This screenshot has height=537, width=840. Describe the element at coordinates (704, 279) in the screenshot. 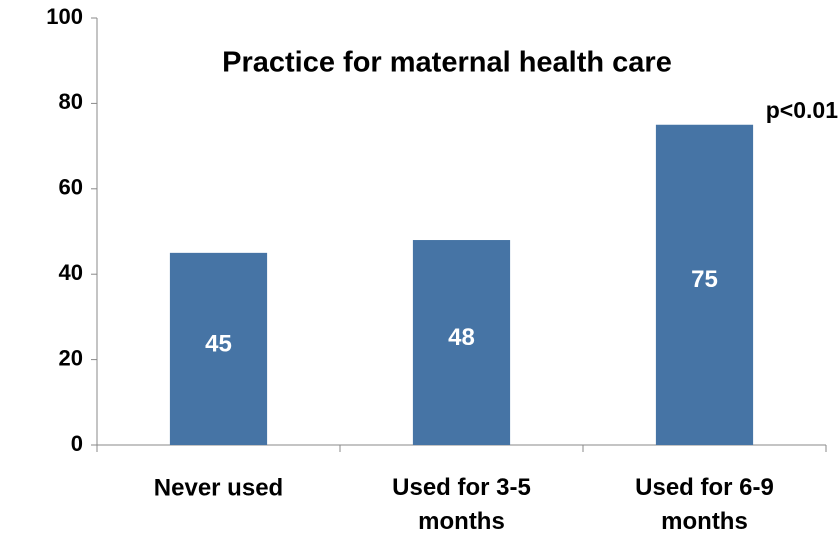

I see `data-label: 75` at that location.